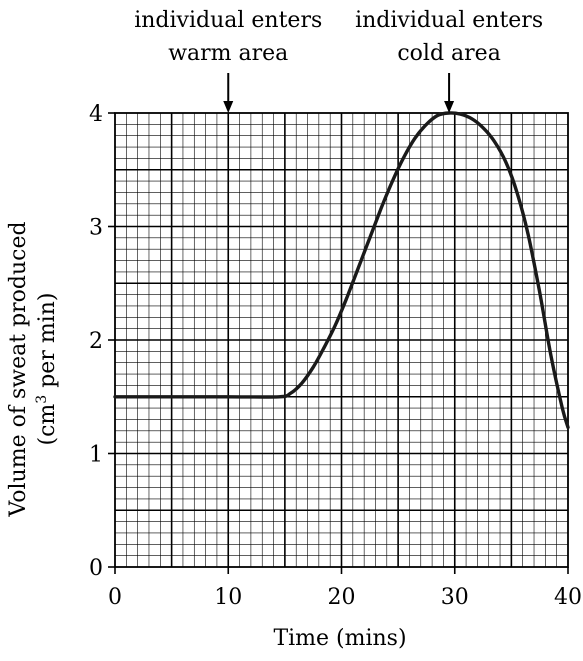  I want to click on y-tick-label: 0, so click(96, 568).